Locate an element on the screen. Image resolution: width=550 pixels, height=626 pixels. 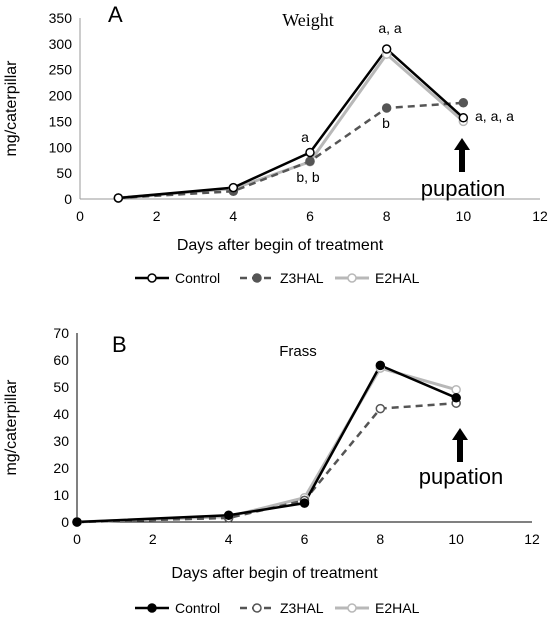
y-tick-label: 200 is located at coordinates (61, 96).